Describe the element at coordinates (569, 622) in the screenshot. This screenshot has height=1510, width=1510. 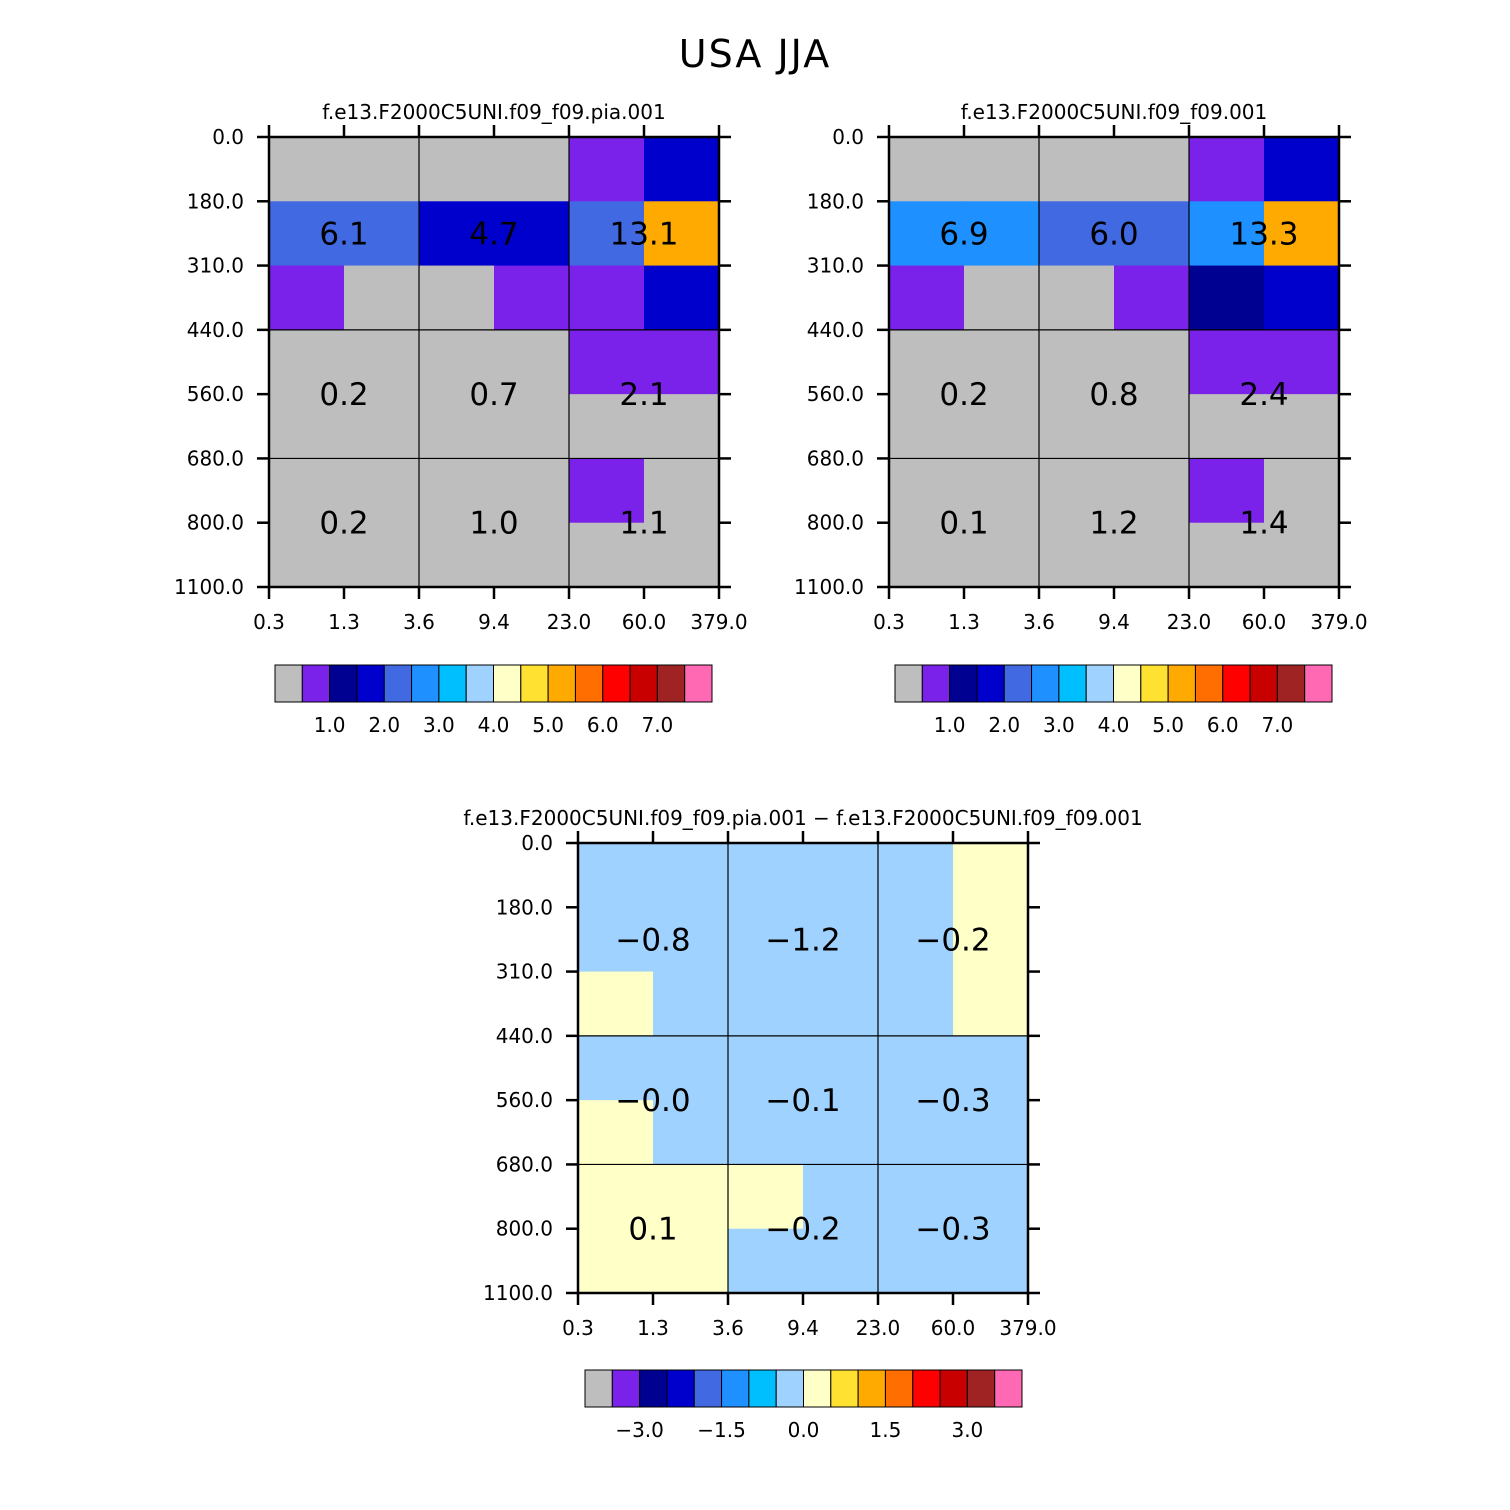
I see `x-tick-label: 23.0` at that location.